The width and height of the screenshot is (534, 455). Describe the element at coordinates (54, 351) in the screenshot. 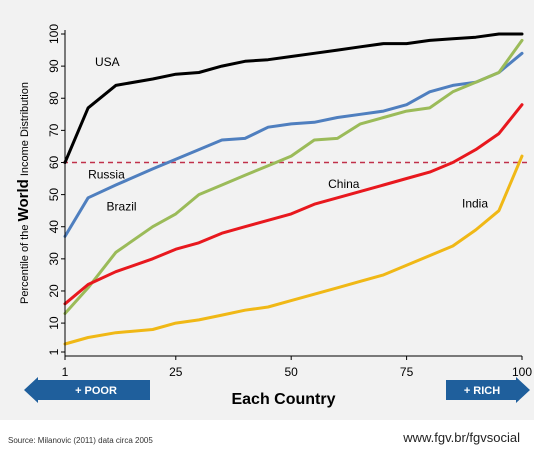

I see `y-tick-label: 1` at that location.